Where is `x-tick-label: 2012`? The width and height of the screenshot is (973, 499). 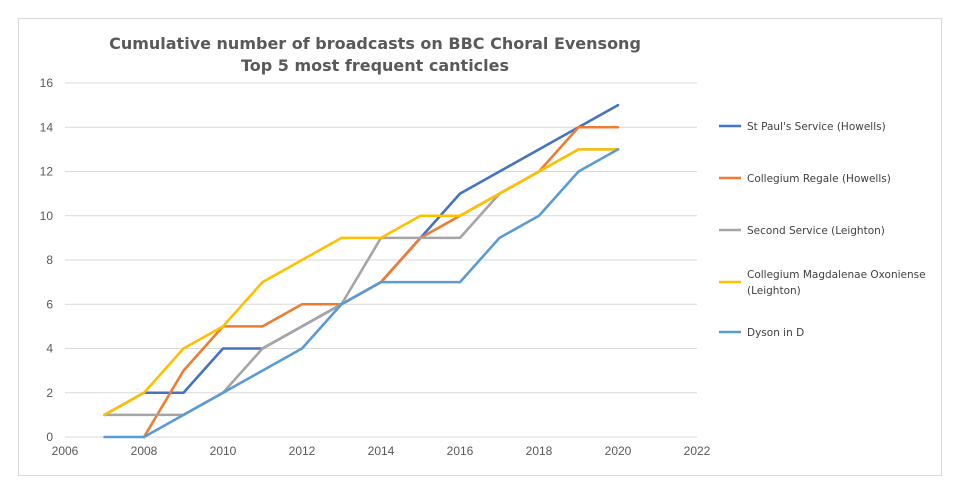 x-tick-label: 2012 is located at coordinates (302, 451).